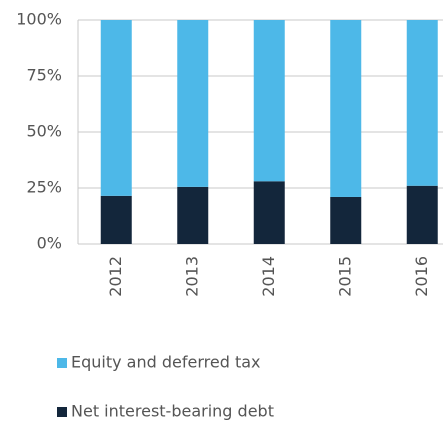  I want to click on x-tick-label: 2012, so click(115, 276).